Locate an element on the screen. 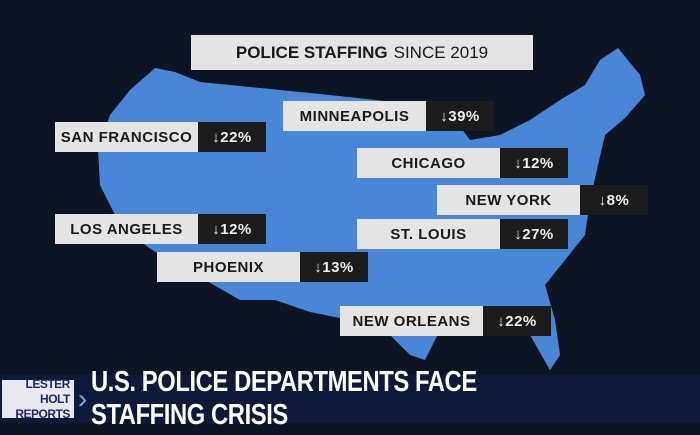 Image resolution: width=700 pixels, height=435 pixels. city-label-chicago: CHICAGO ↓12% is located at coordinates (462, 163).